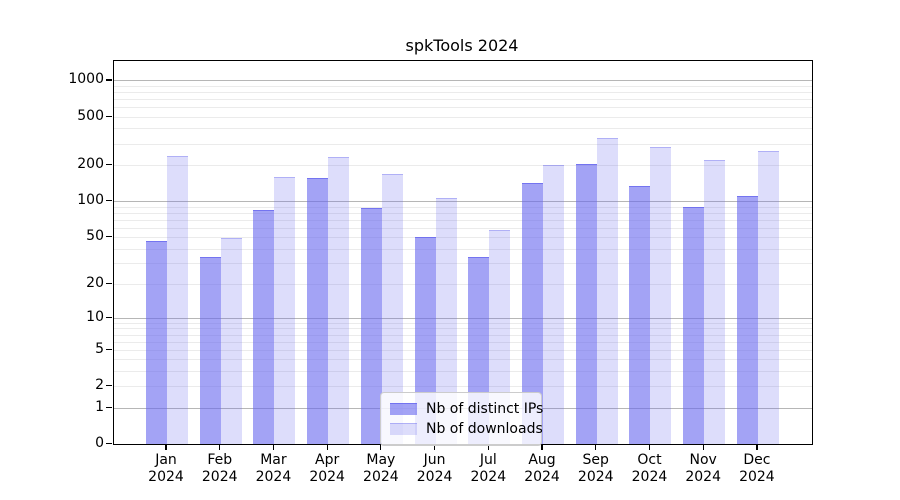 This screenshot has width=900, height=500. I want to click on legend-label-downloads: Nb of downloads, so click(484, 429).